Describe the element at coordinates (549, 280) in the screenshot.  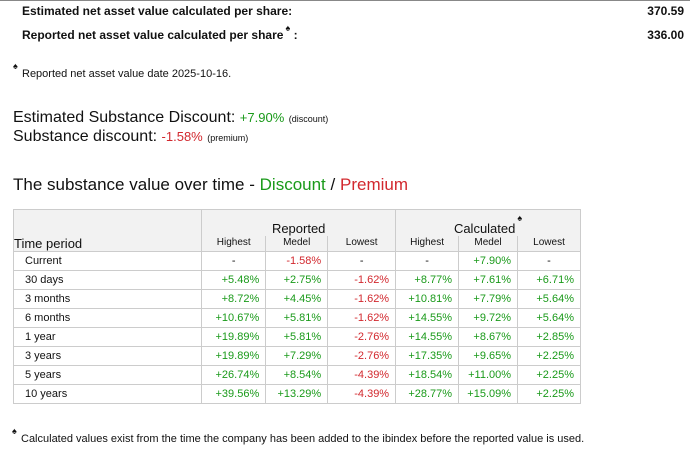
I see `value-cell: +6.71%` at that location.